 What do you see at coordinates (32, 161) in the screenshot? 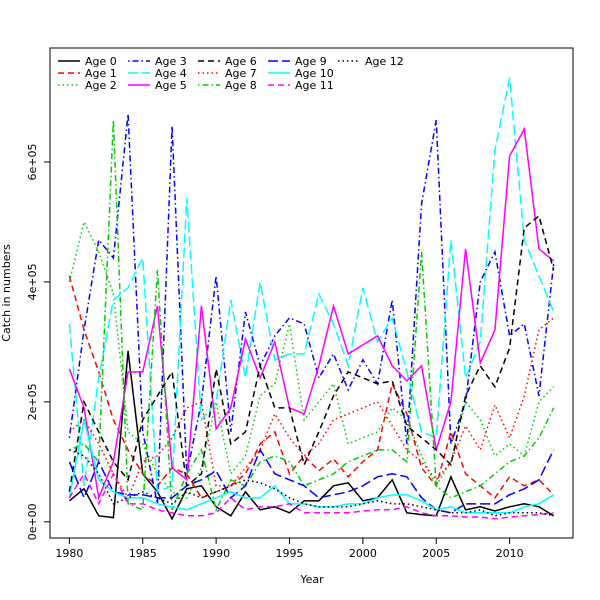
I see `y-tick-label: 6e+05` at bounding box center [32, 161].